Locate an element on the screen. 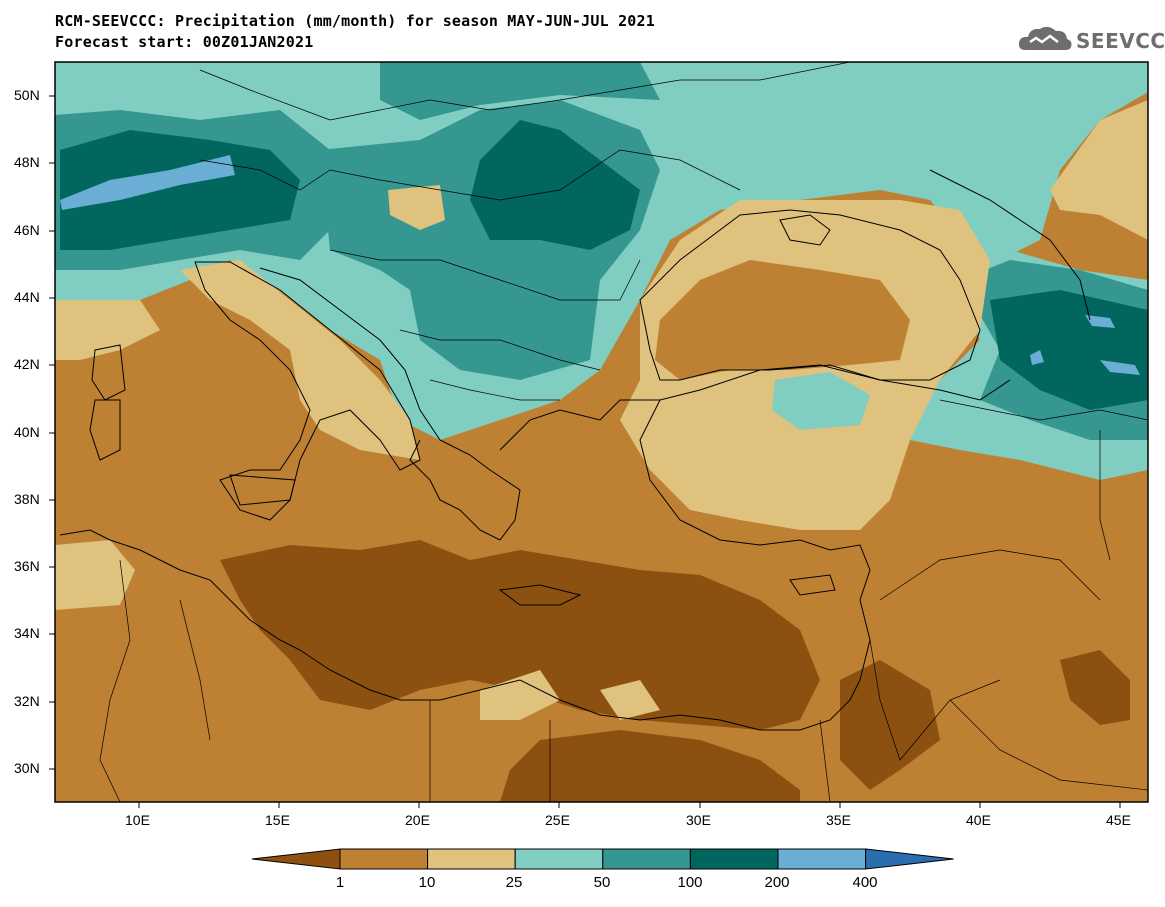 The height and width of the screenshot is (907, 1165). field-10-25-sardinia is located at coordinates (107, 330).